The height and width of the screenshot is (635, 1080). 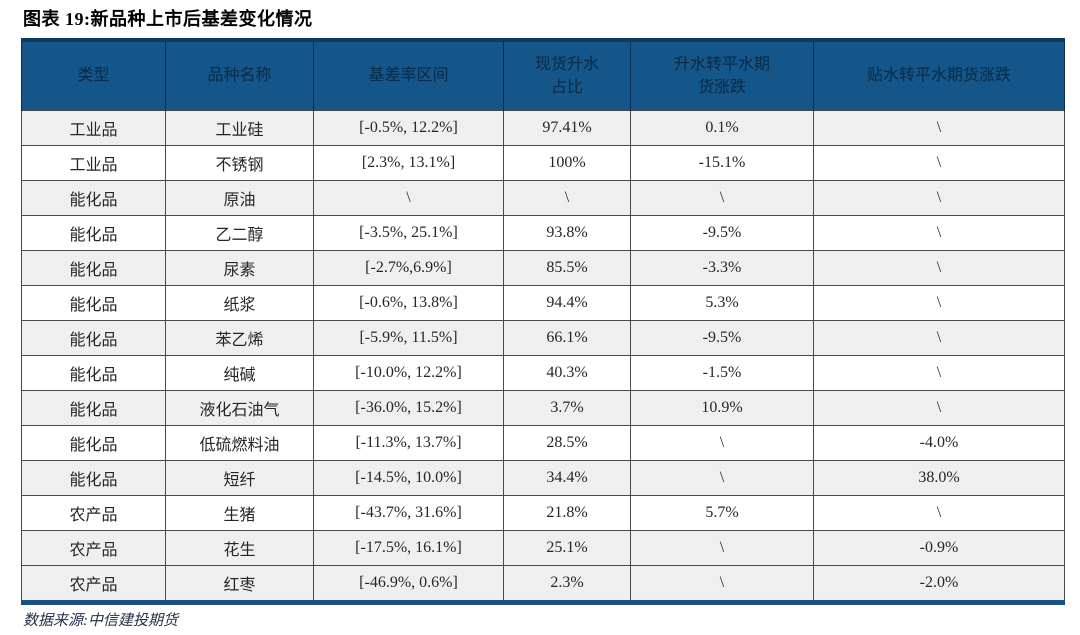 What do you see at coordinates (239, 338) in the screenshot?
I see `cell-variety-name: 苯乙烯` at bounding box center [239, 338].